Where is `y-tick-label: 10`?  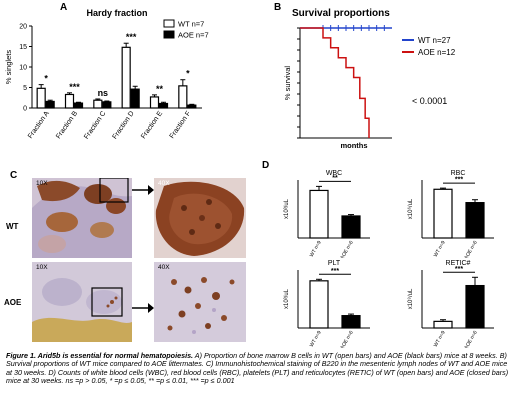
y-tick-label: 10 is located at coordinates (23, 68).